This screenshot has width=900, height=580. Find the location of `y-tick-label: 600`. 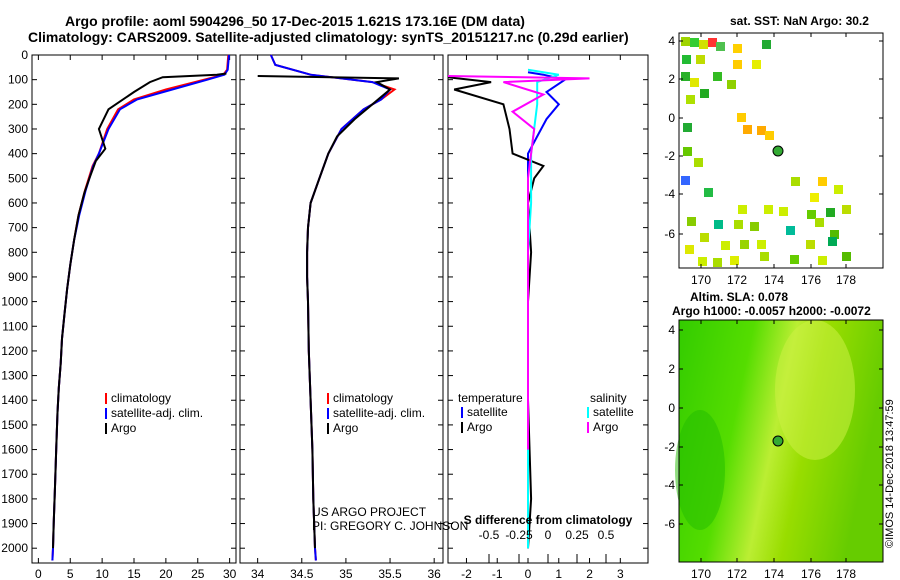

y-tick-label: 600 is located at coordinates (18, 203).